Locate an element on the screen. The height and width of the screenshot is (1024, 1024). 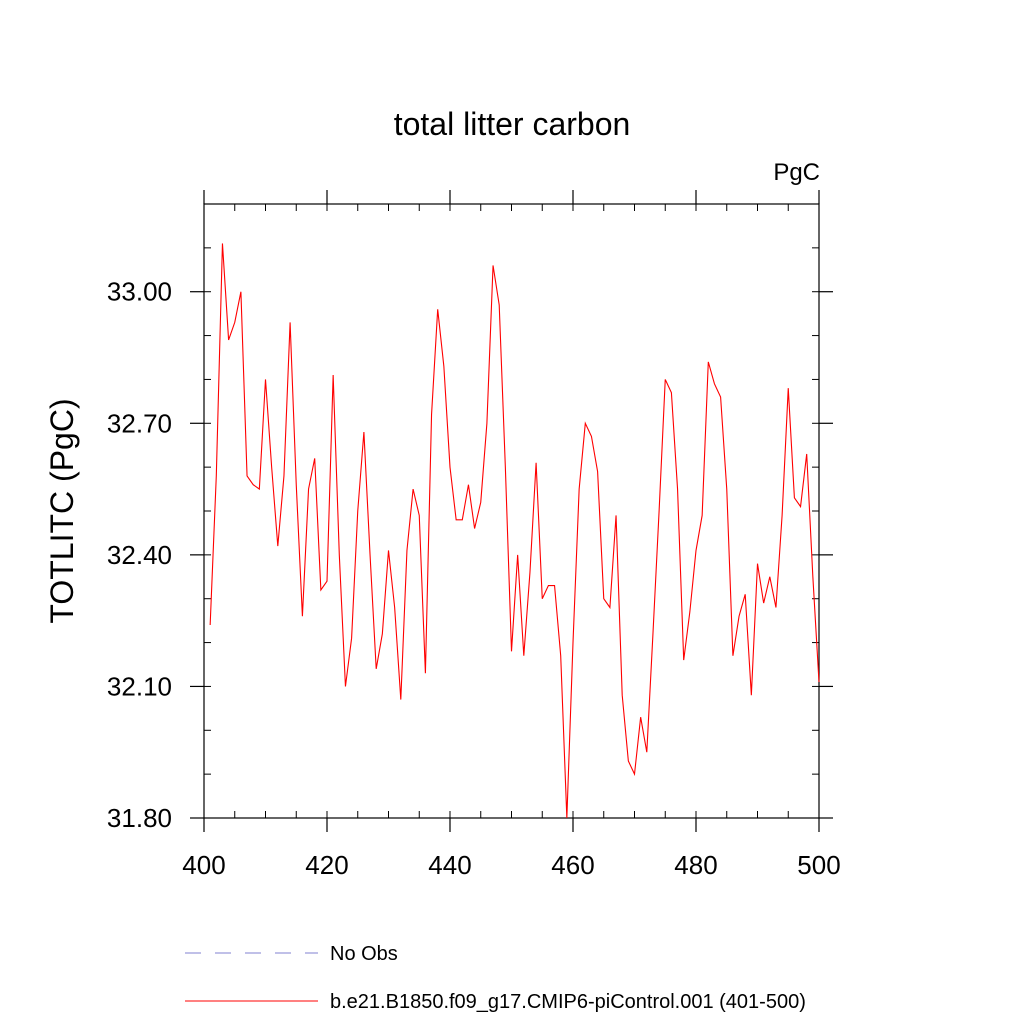
y-tick-label: 32.70 is located at coordinates (139, 423).